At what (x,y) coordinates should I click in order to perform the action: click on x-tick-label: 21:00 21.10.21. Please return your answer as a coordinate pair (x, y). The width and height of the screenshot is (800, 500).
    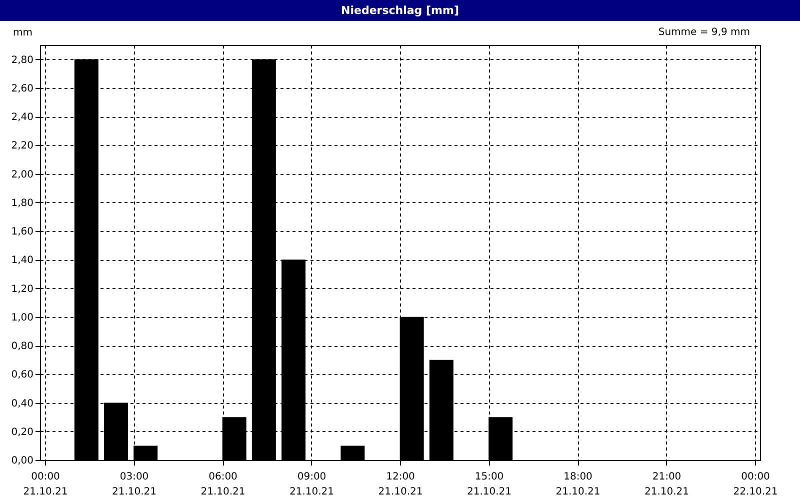
    Looking at the image, I should click on (667, 485).